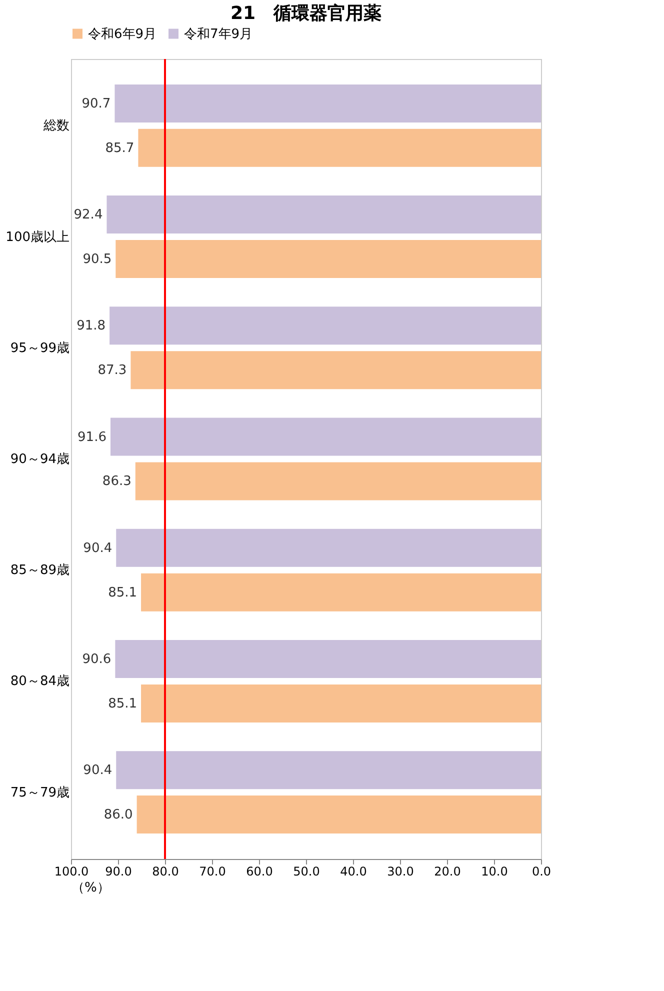  I want to click on x-tick-label: 80.0, so click(165, 871).